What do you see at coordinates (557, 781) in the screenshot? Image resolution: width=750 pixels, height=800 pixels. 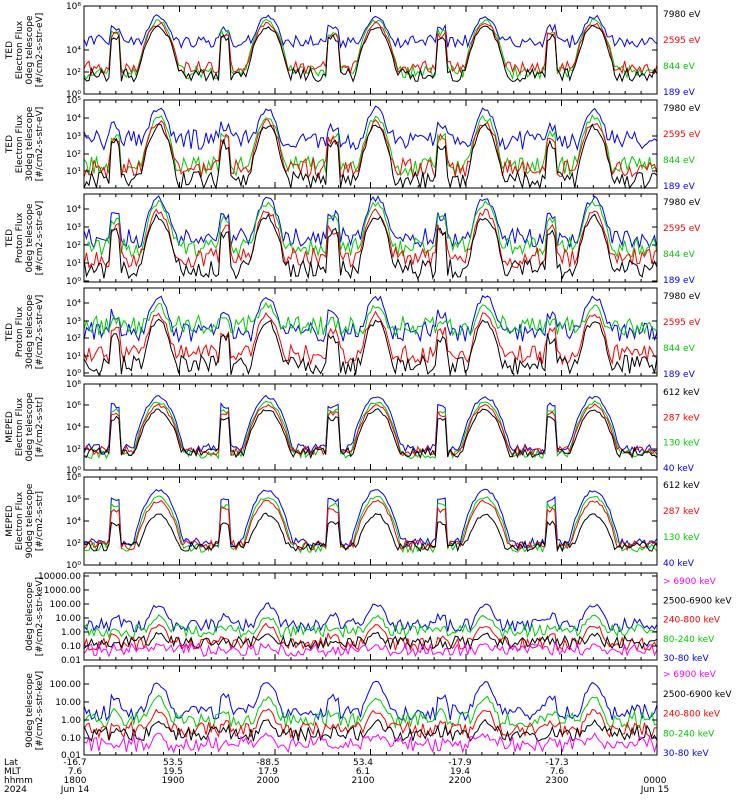 I see `x-tick-time: 2300` at bounding box center [557, 781].